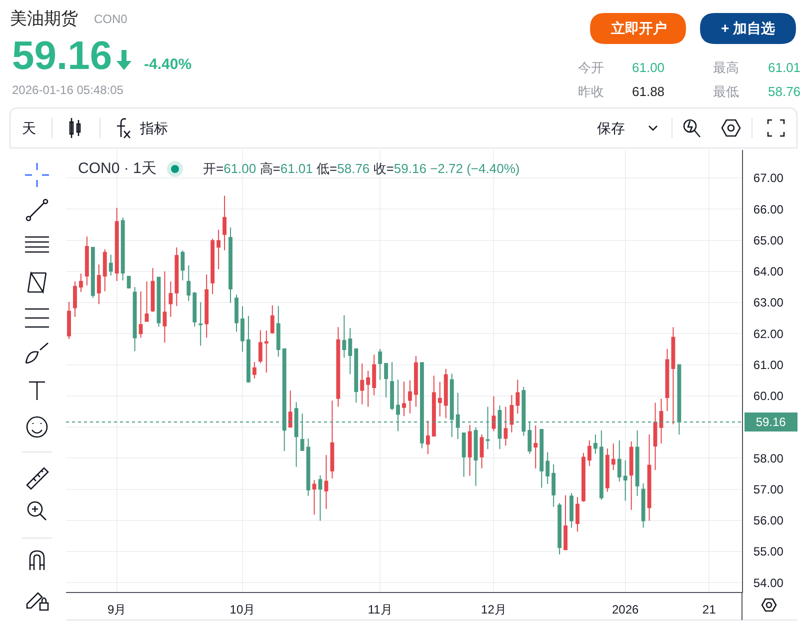 The width and height of the screenshot is (807, 624). What do you see at coordinates (153, 128) in the screenshot?
I see `text: 指标` at bounding box center [153, 128].